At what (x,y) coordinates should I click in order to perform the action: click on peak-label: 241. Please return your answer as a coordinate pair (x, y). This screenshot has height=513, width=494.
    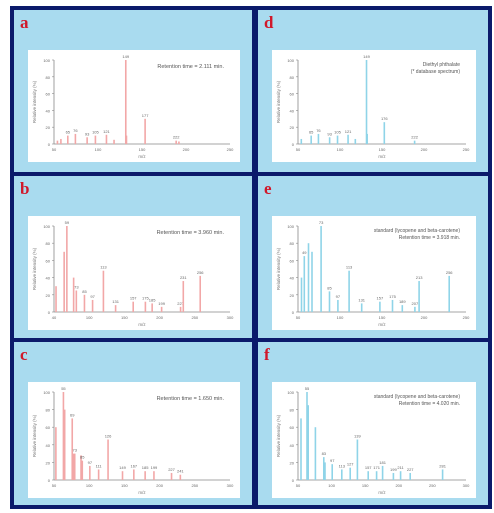
    Looking at the image, I should click on (180, 471).